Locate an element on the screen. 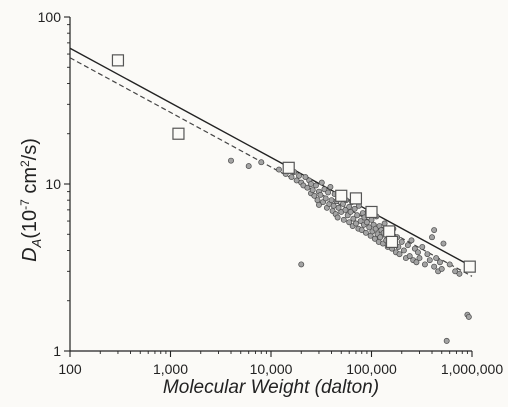 This screenshot has width=508, height=407. y-tick-label: 1 is located at coordinates (57, 351).